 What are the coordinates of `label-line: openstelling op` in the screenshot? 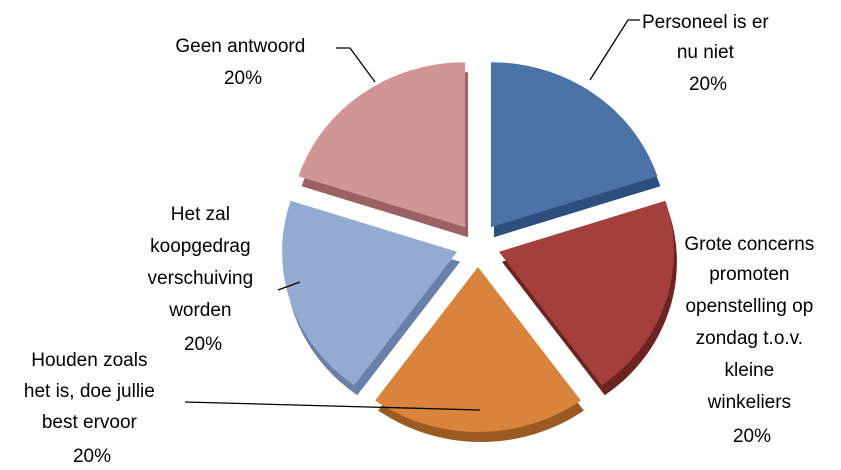 It's located at (749, 306).